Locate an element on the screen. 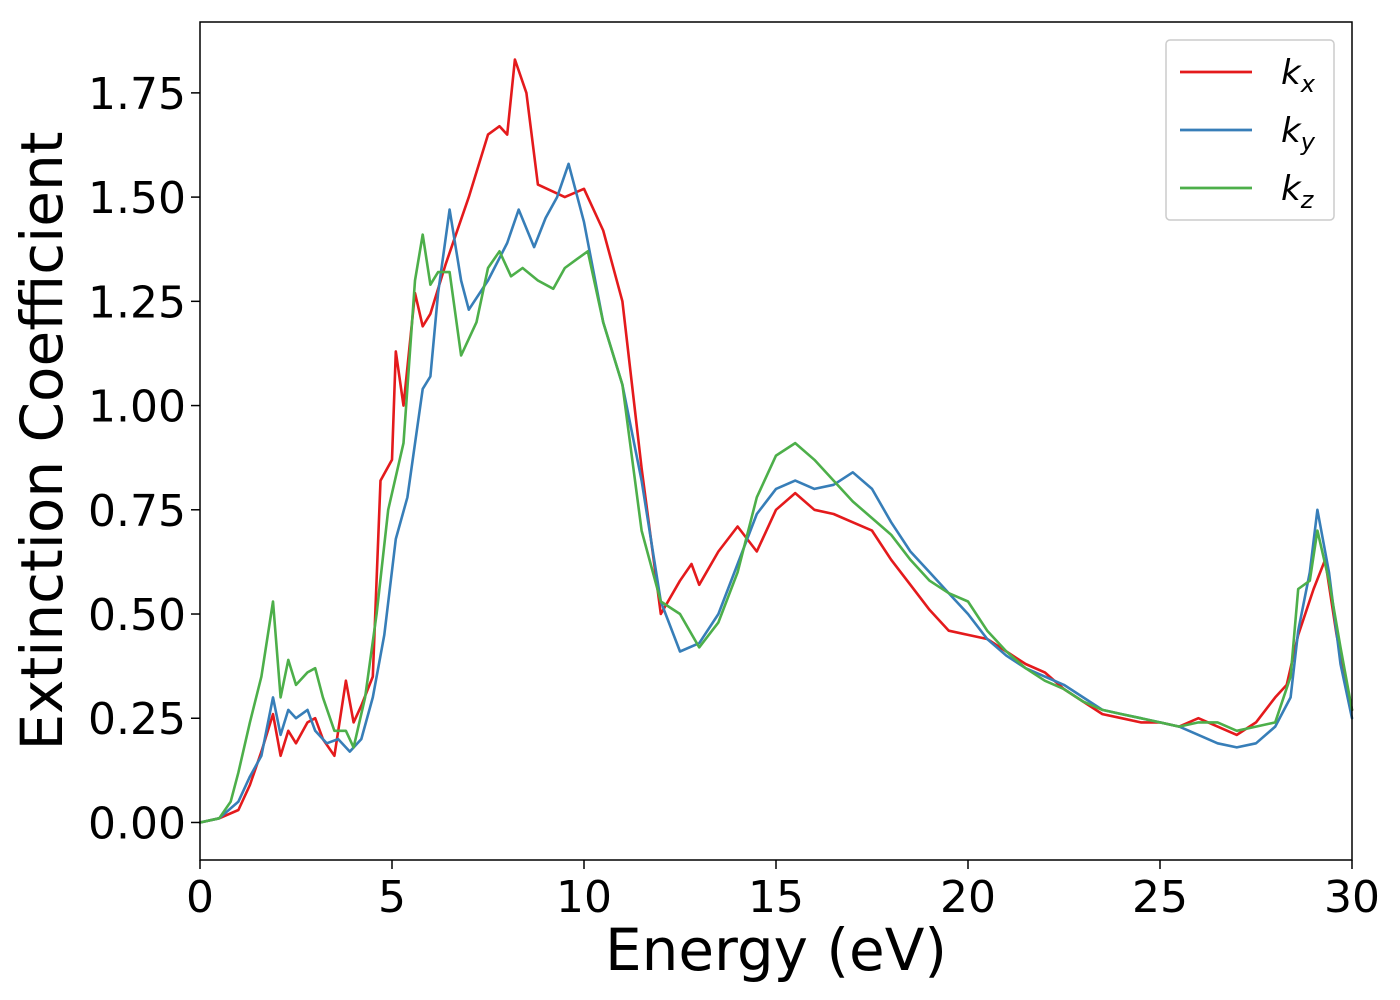  y-tick-label: 0.50 is located at coordinates (137, 615).